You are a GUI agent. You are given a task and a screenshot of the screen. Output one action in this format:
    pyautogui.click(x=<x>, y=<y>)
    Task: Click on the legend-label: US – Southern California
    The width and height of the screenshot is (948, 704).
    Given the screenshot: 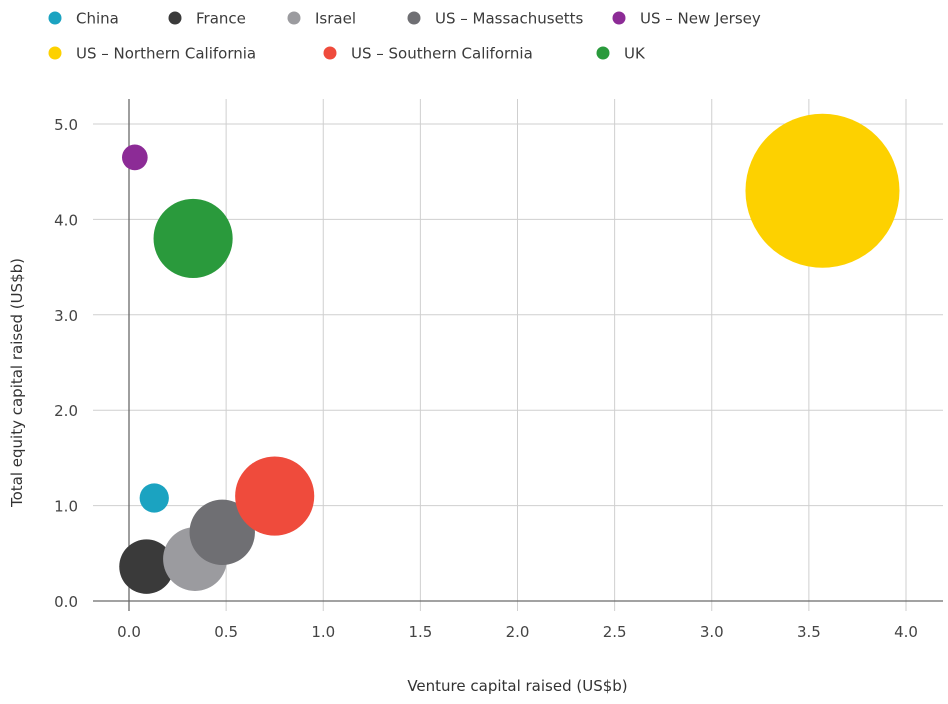 What is the action you would take?
    pyautogui.click(x=442, y=54)
    